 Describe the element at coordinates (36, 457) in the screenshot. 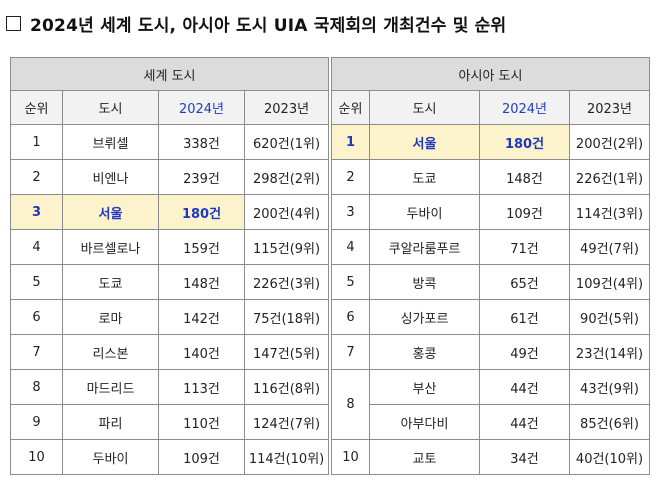

I see `rank-cell: 10` at that location.